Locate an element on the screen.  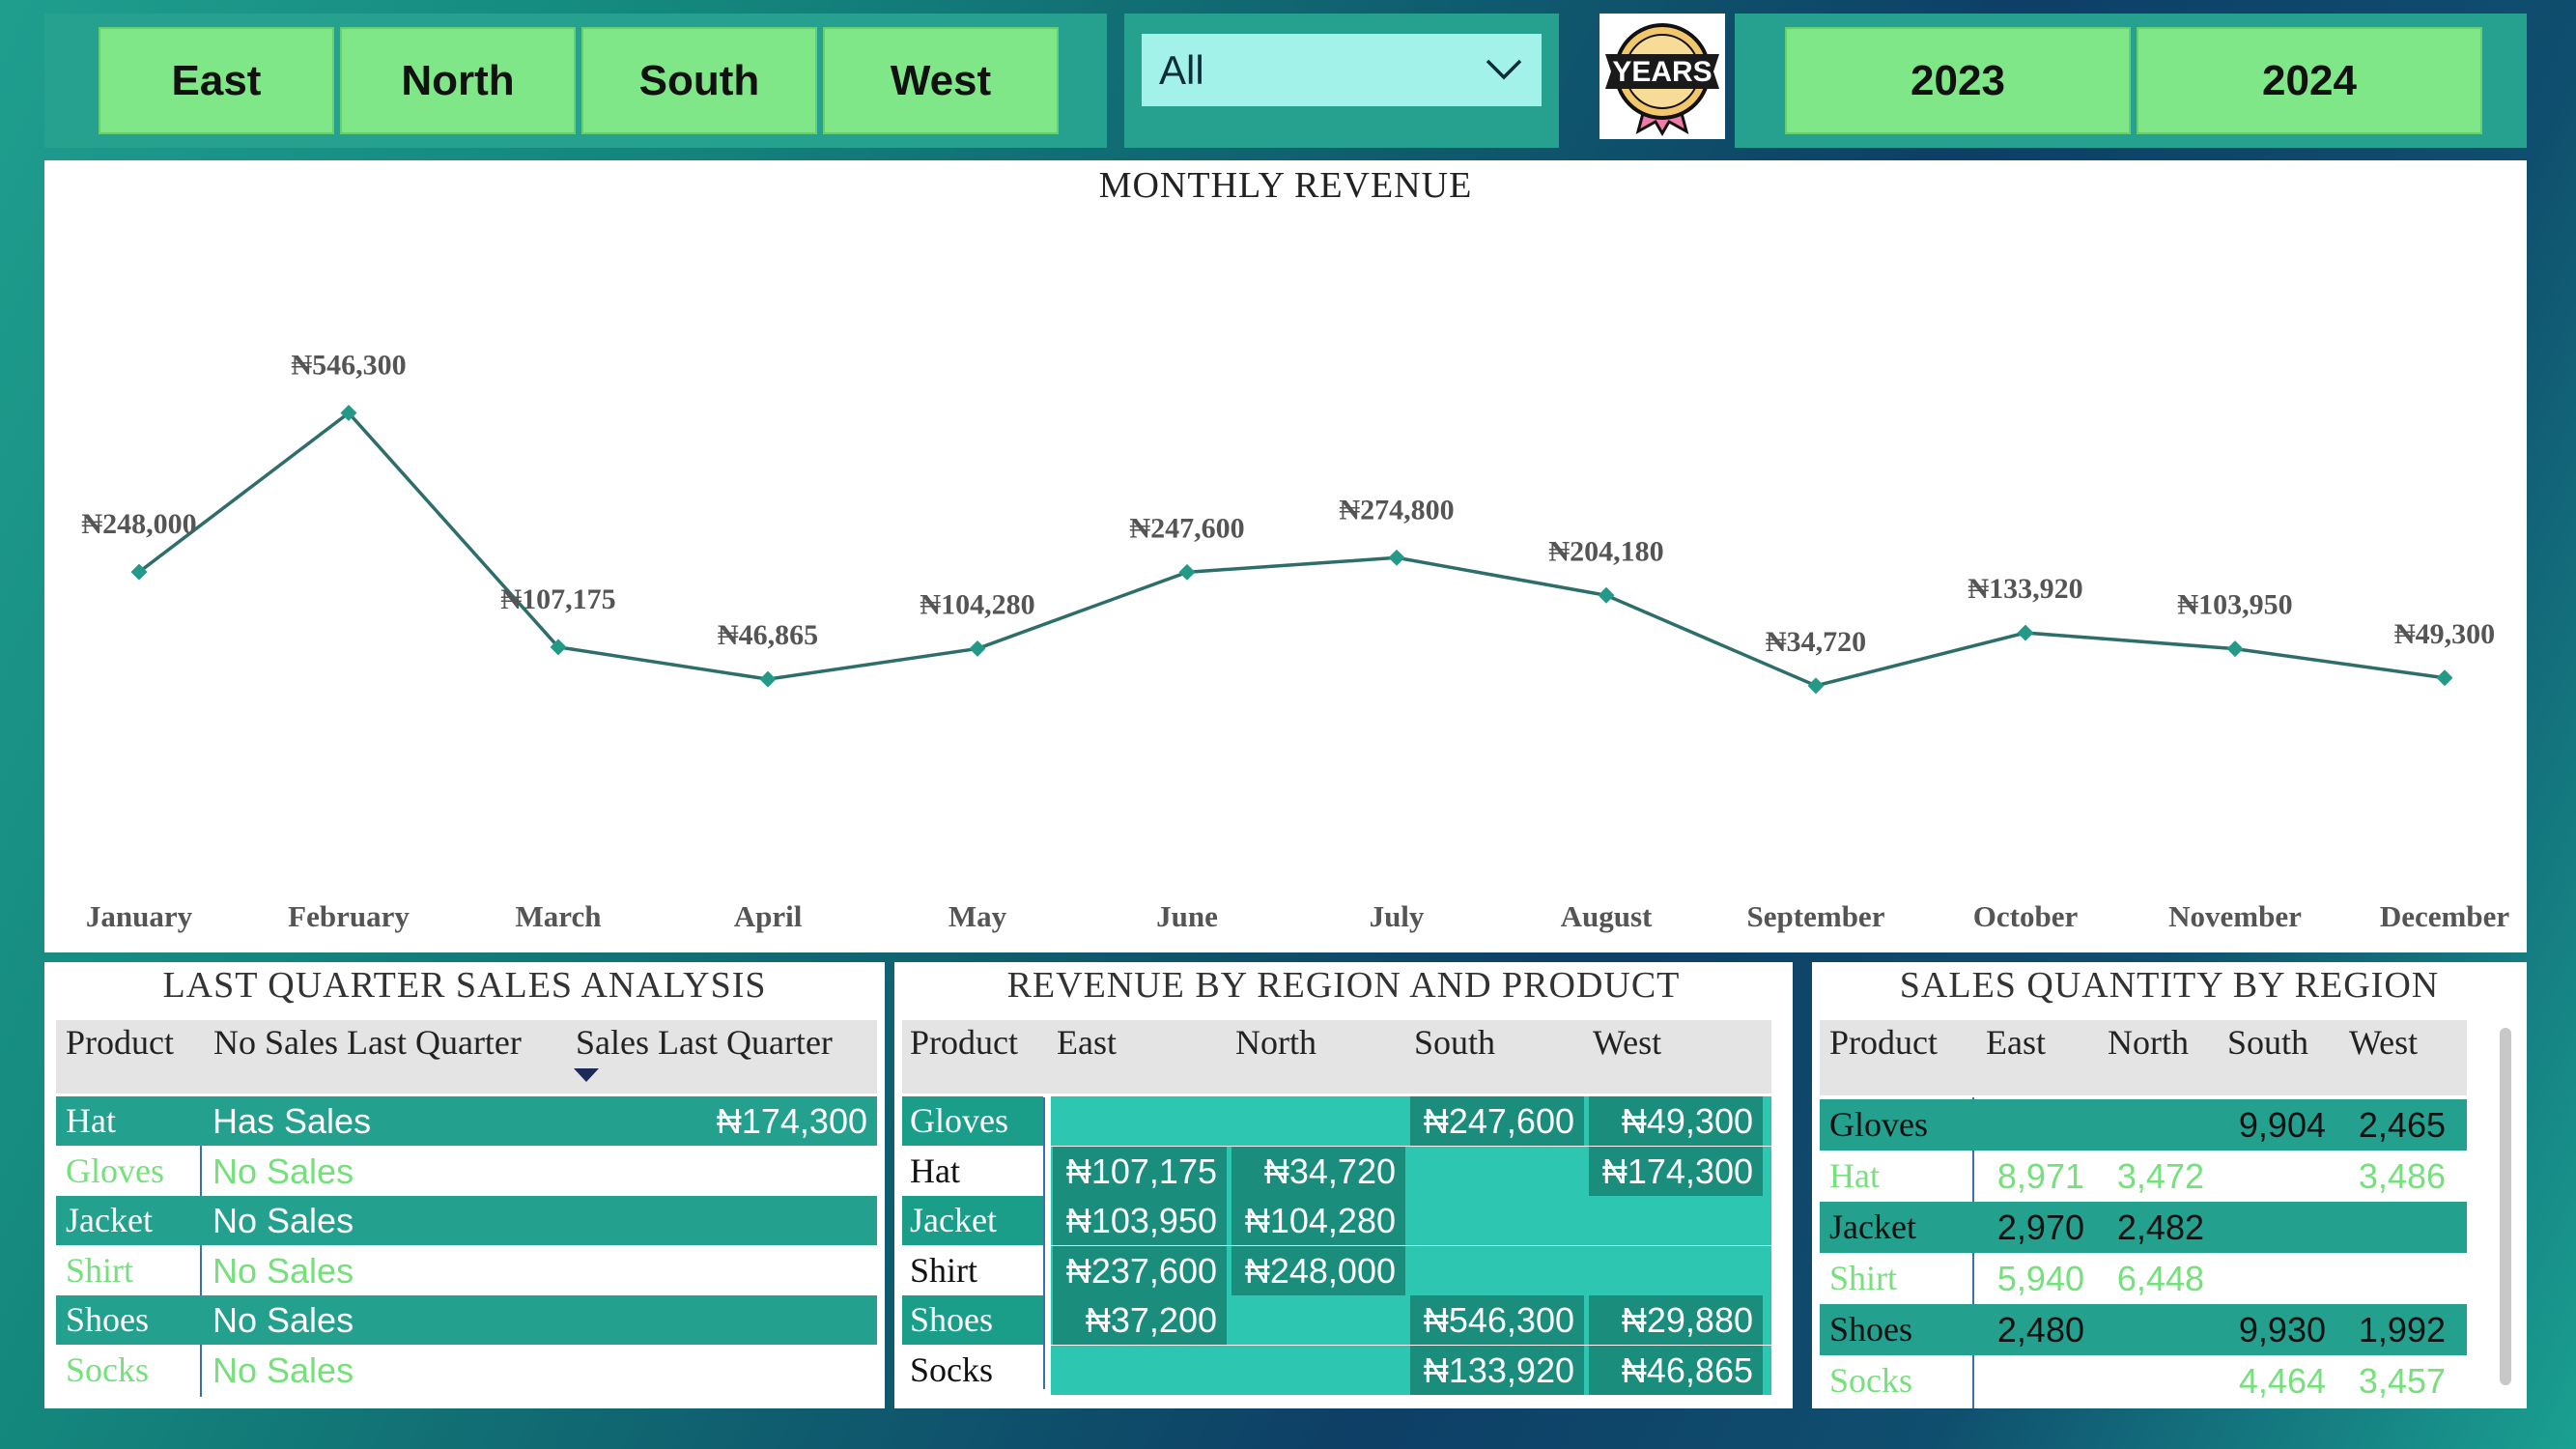
revenue-cell-east: ₦107,175 is located at coordinates (1141, 1171).